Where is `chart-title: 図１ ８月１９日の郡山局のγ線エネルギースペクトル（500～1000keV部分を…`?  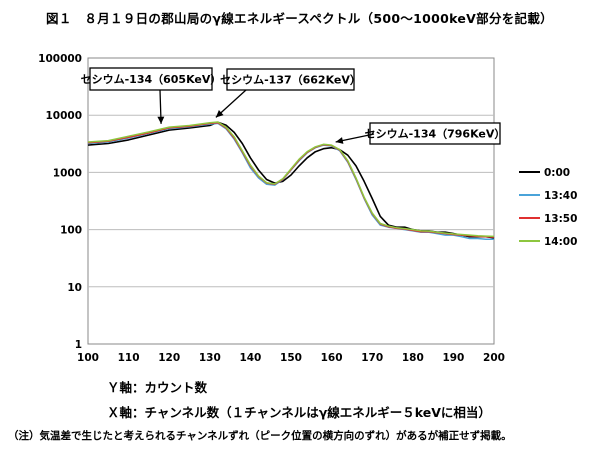
chart-title: 図１ ８月１９日の郡山局のγ線エネルギースペクトル（500～1000keV部分を… is located at coordinates (299, 18).